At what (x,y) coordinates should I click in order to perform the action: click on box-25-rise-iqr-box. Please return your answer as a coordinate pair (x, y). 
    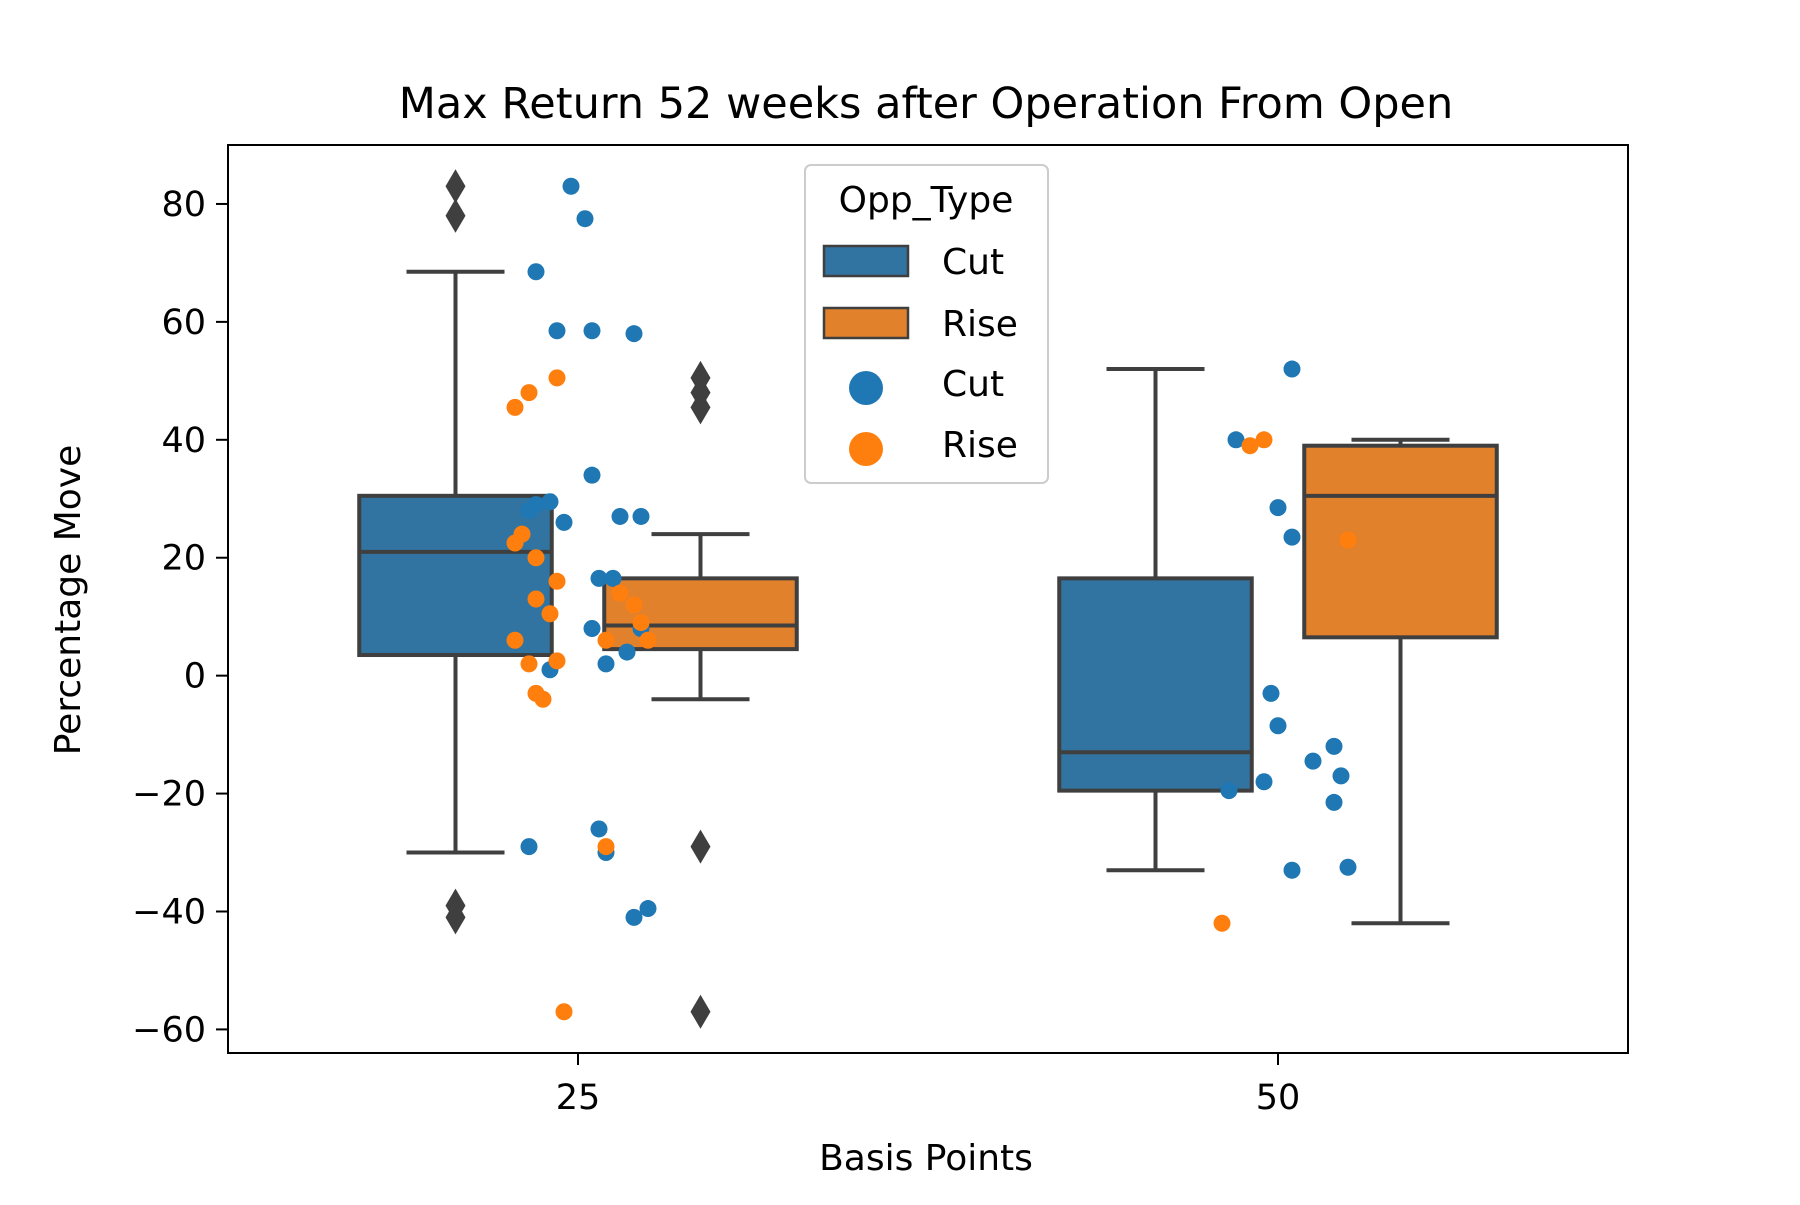
    Looking at the image, I should click on (700, 614).